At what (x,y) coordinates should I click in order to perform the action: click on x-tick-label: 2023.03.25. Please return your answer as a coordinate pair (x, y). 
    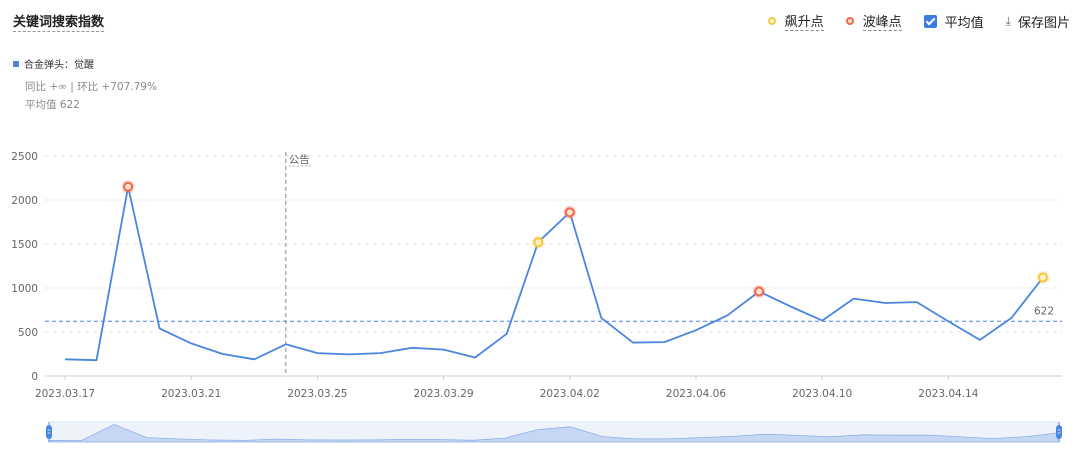
    Looking at the image, I should click on (317, 394).